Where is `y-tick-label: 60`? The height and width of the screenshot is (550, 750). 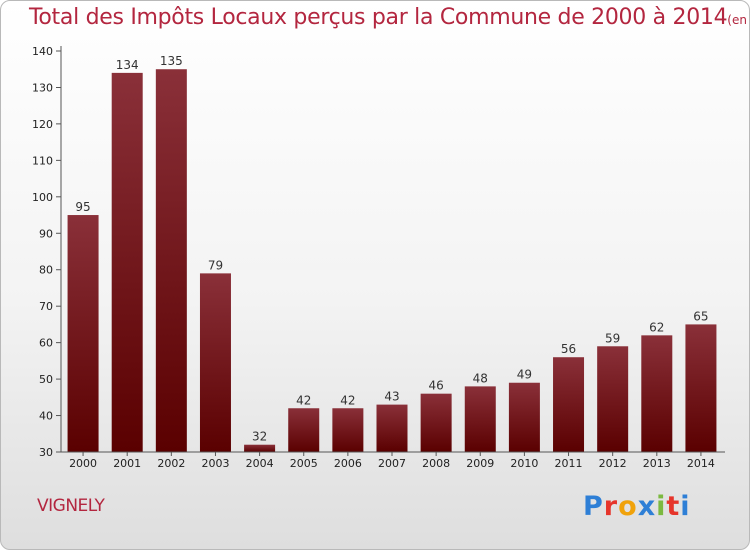
y-tick-label: 60 is located at coordinates (46, 343).